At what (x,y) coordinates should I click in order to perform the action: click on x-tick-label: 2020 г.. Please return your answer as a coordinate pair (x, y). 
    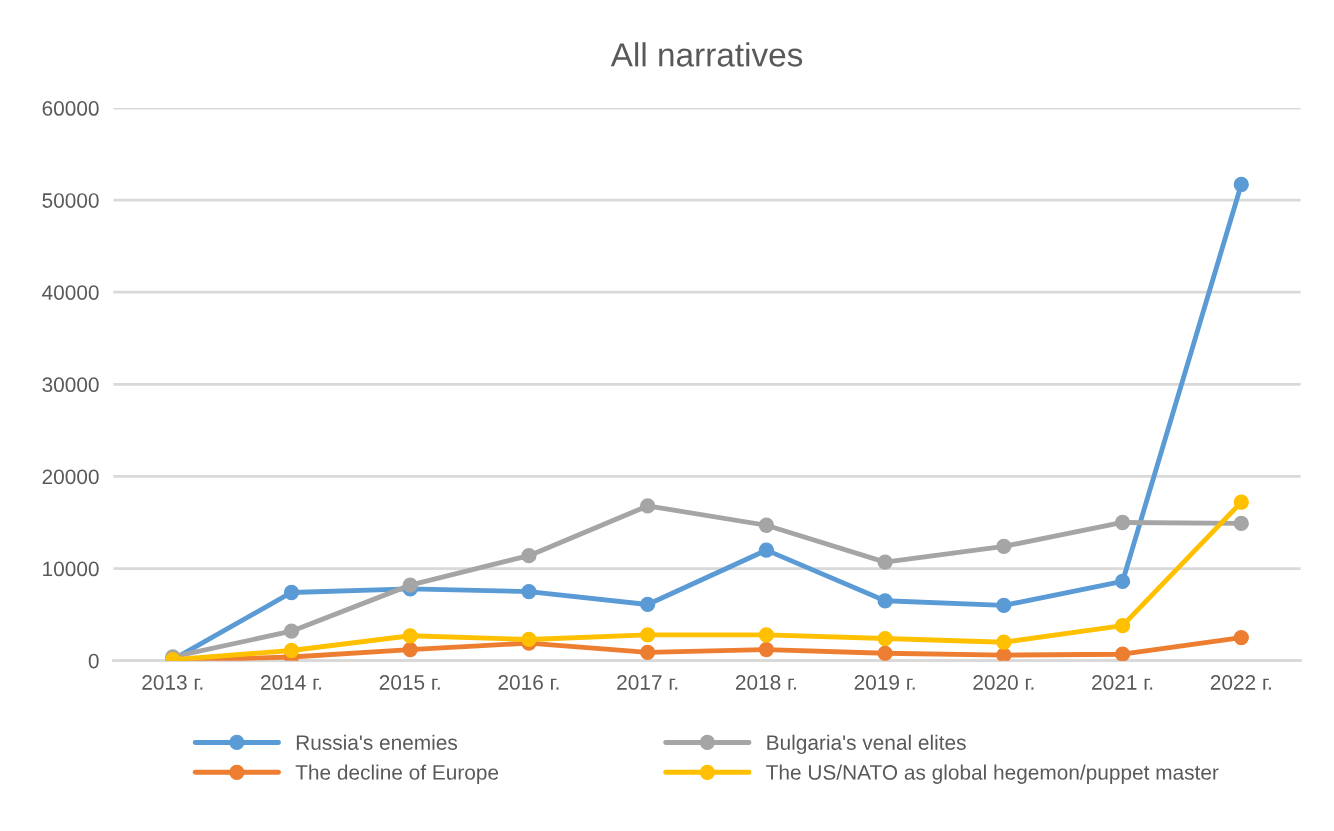
    Looking at the image, I should click on (1003, 682).